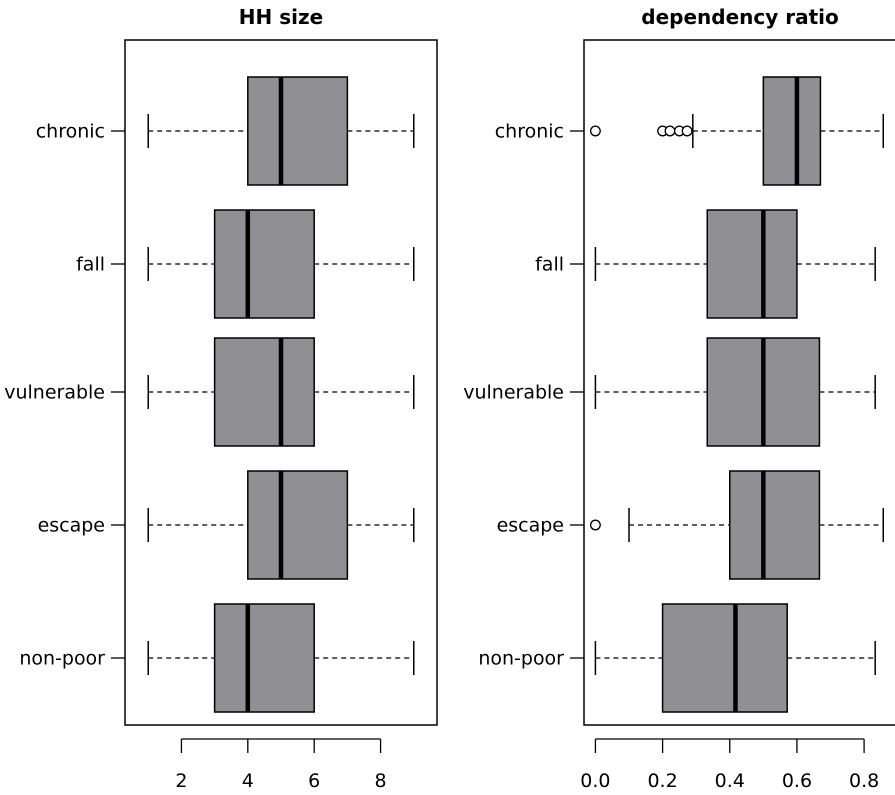 The height and width of the screenshot is (795, 895). Describe the element at coordinates (864, 781) in the screenshot. I see `x-tick-label: 0.8` at that location.